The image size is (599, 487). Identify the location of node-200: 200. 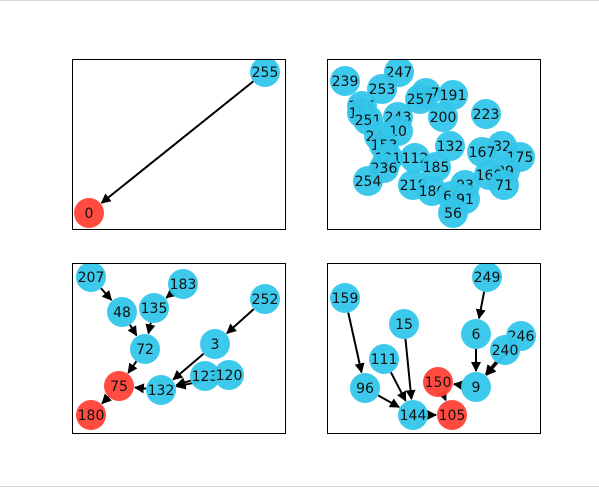
(443, 117).